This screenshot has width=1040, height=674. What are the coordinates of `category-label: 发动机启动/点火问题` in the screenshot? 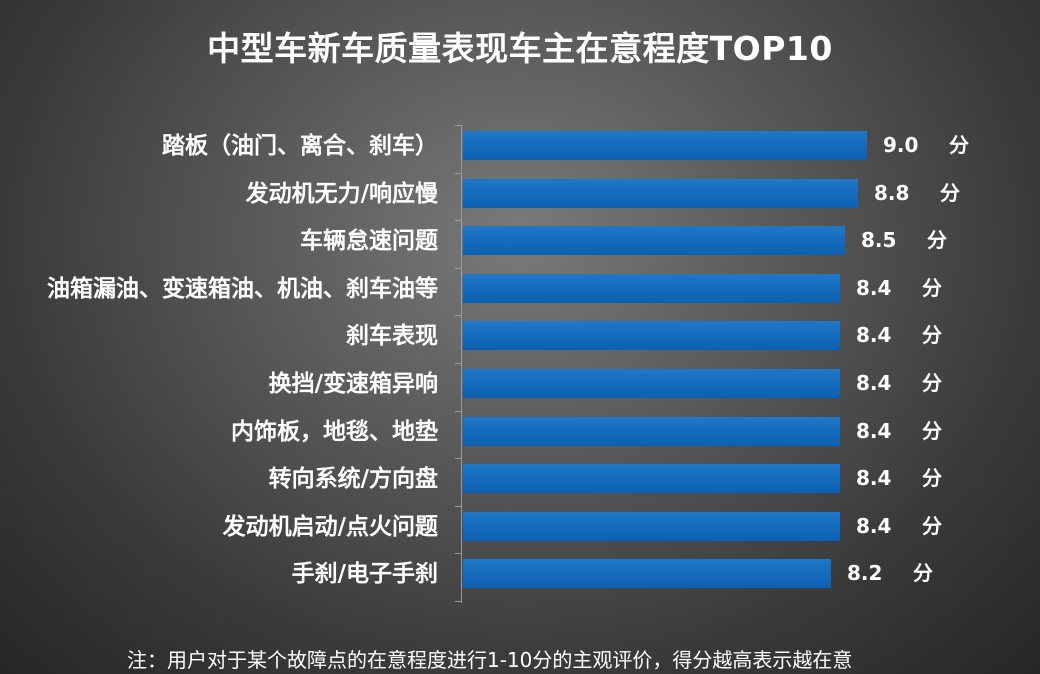 It's located at (330, 527).